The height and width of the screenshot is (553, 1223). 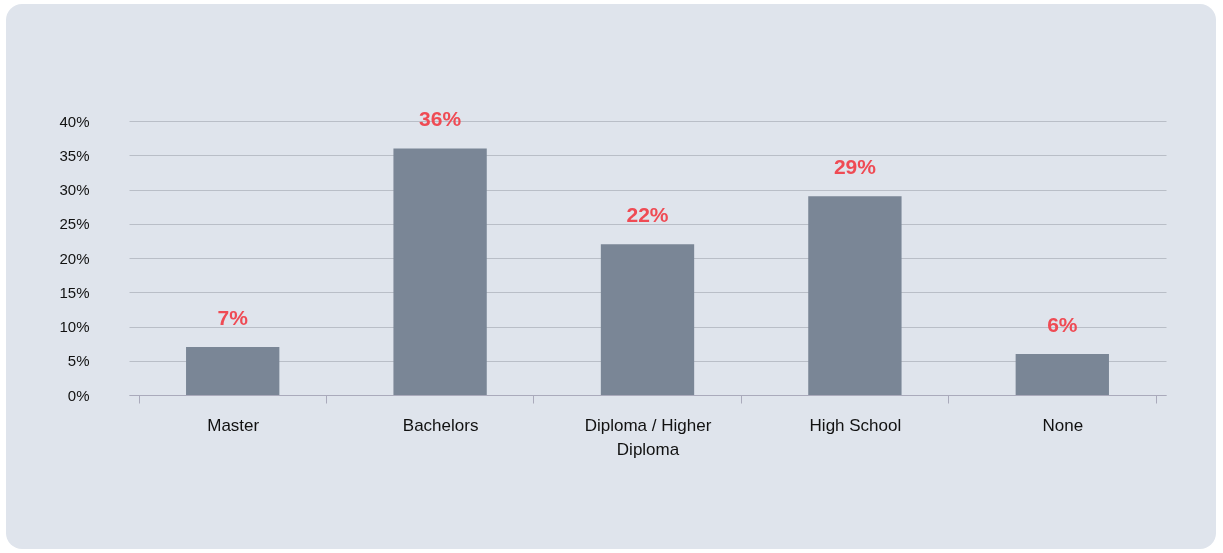 What do you see at coordinates (74, 326) in the screenshot?
I see `y-tick-label: 10%` at bounding box center [74, 326].